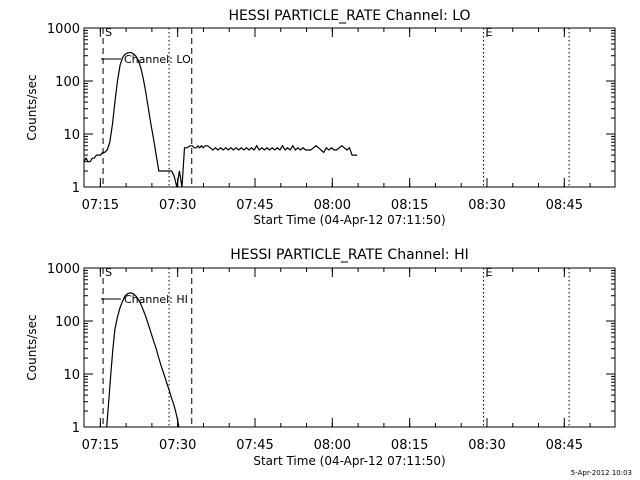 The height and width of the screenshot is (480, 640). What do you see at coordinates (349, 255) in the screenshot?
I see `chart-title: HESSI PARTICLE_RATE Channel: HI` at bounding box center [349, 255].